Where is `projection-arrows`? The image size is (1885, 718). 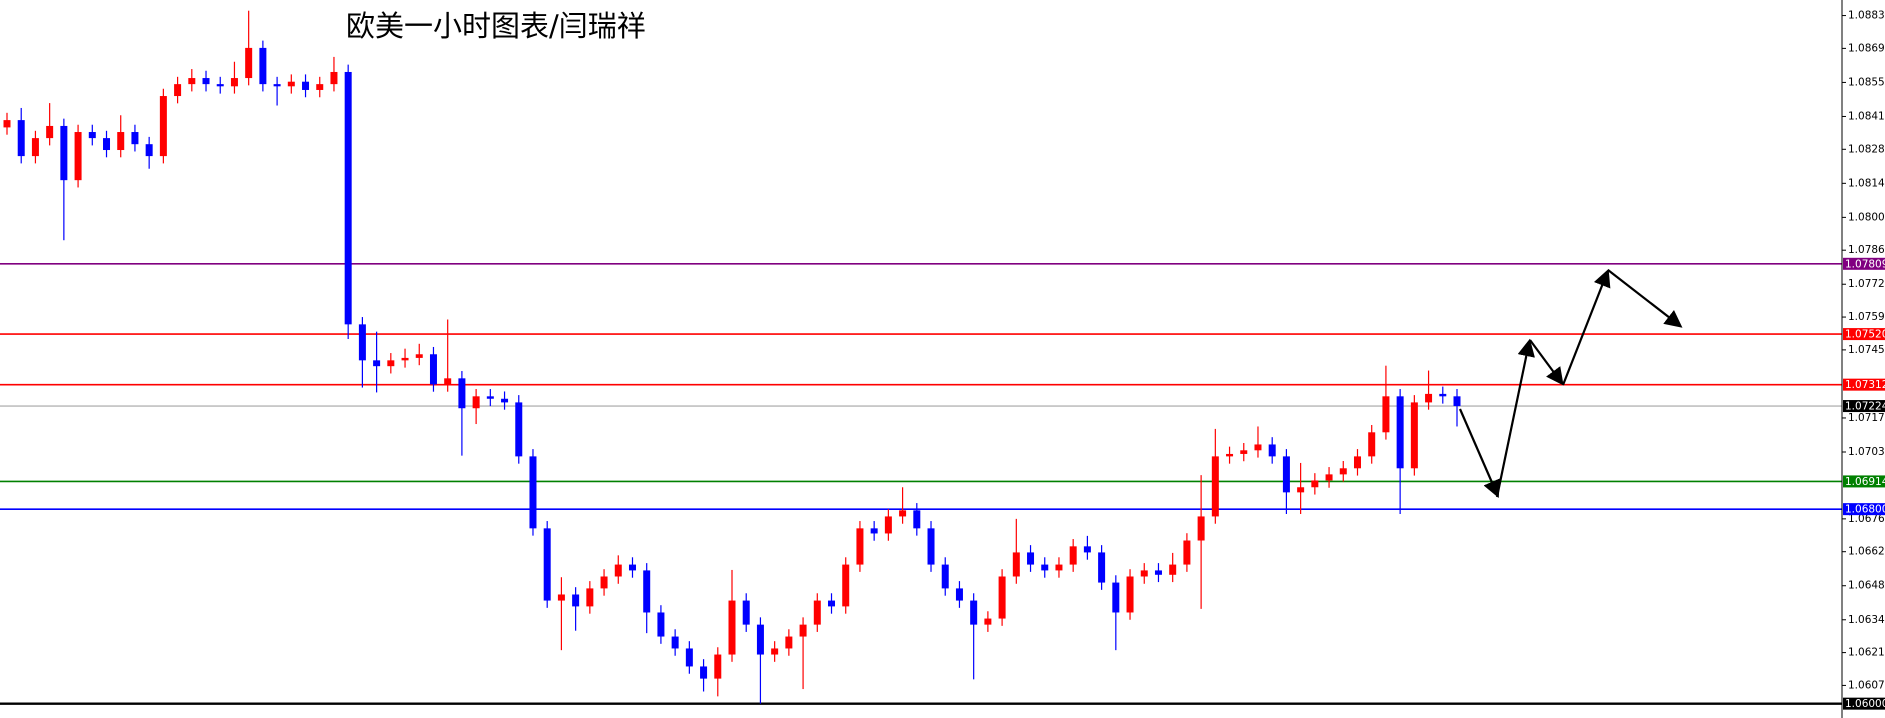
projection-arrows is located at coordinates (1570, 383).